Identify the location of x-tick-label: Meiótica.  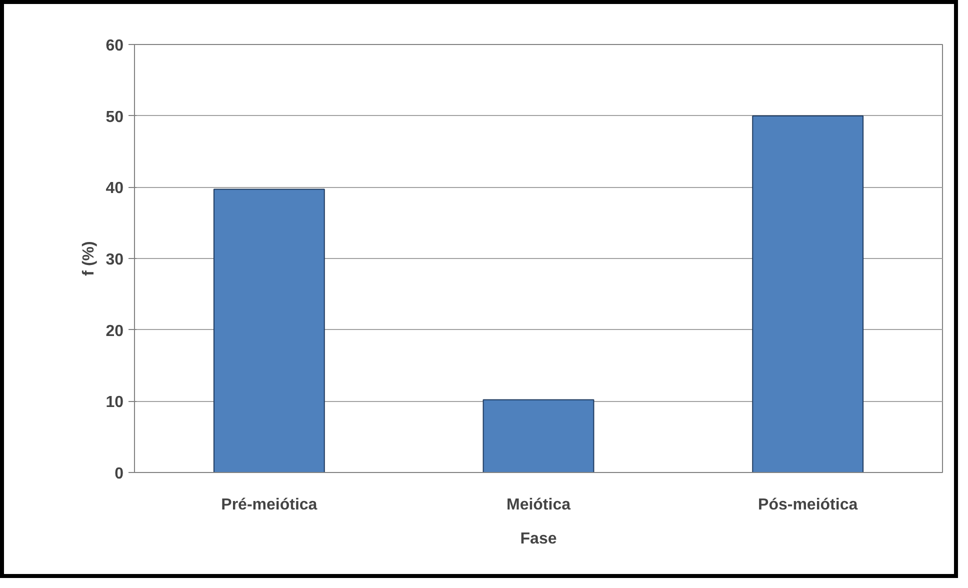
(538, 505).